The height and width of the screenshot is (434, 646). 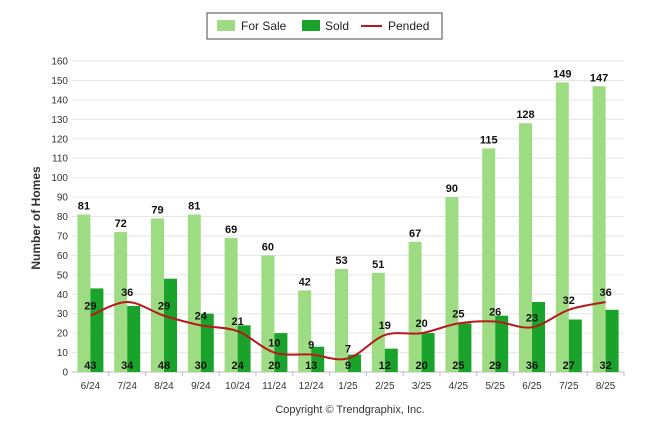 What do you see at coordinates (495, 366) in the screenshot?
I see `label-sold: 29` at bounding box center [495, 366].